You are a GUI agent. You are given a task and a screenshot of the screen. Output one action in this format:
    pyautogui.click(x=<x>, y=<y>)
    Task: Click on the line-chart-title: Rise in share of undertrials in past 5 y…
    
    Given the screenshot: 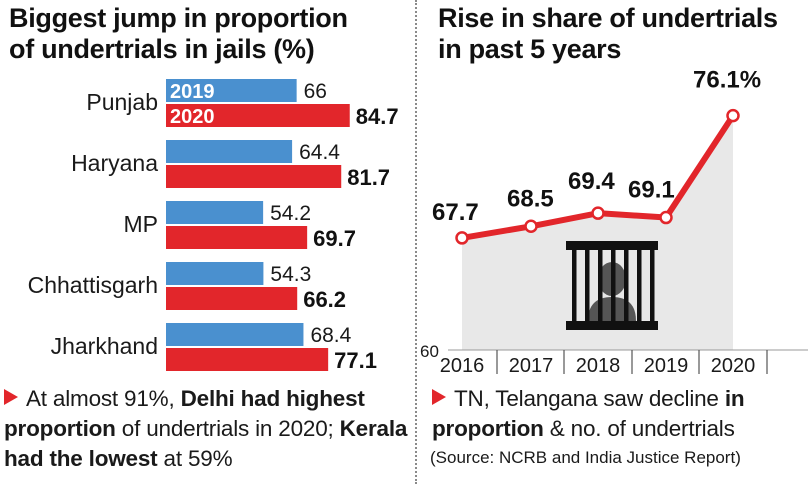 What is the action you would take?
    pyautogui.click(x=623, y=34)
    